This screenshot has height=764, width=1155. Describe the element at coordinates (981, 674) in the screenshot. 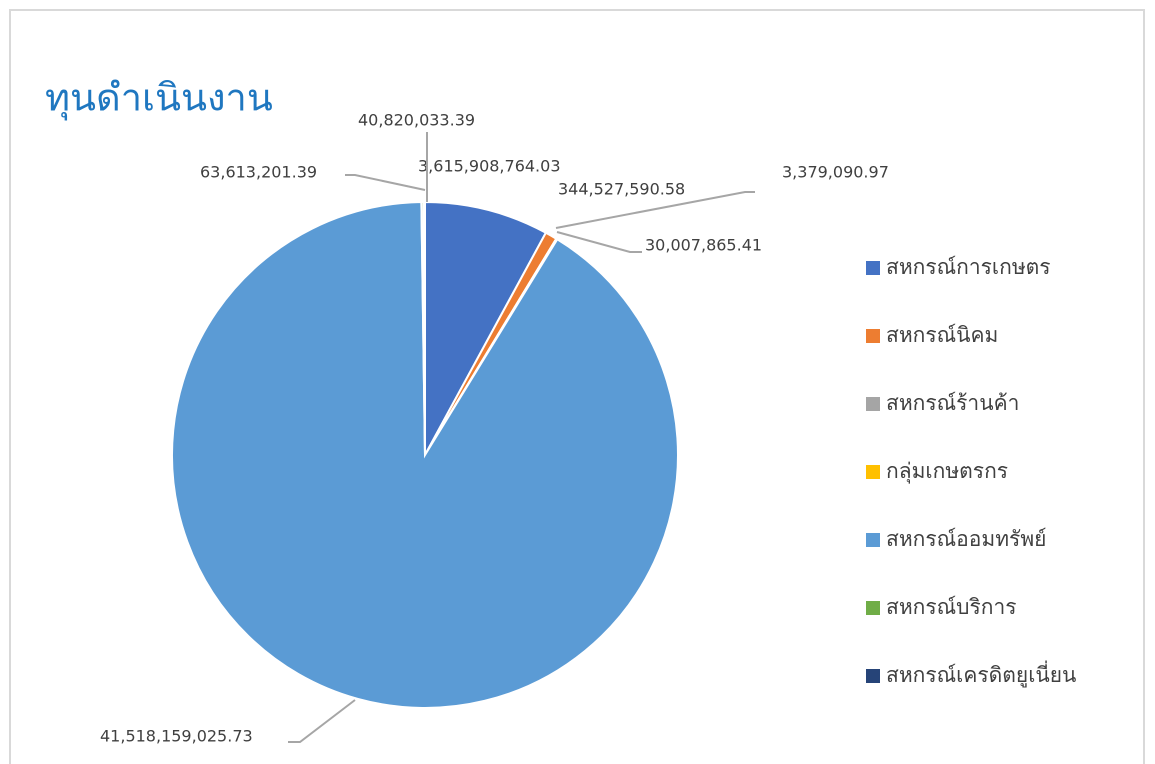

I see `legend-label: สหกรณ์เครดิตยูเนี่ยน` at that location.